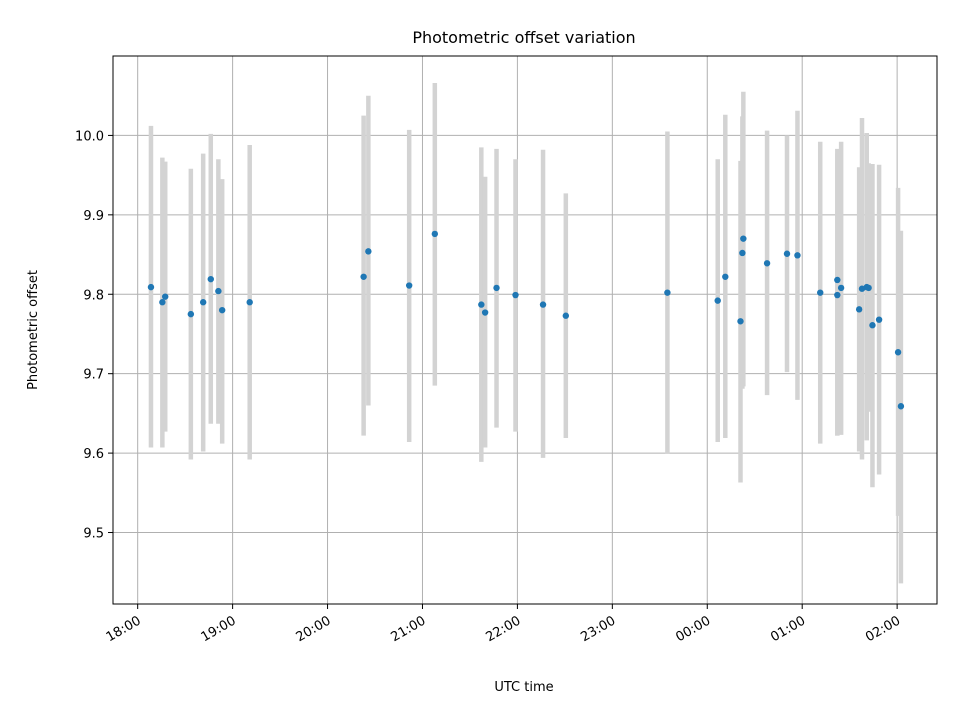 The width and height of the screenshot is (960, 720). I want to click on y-tick-label: 9.8, so click(93, 295).